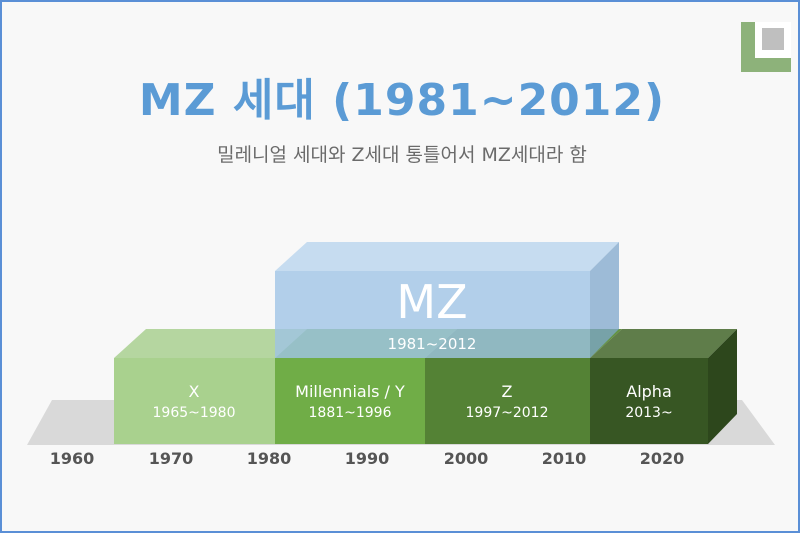 The height and width of the screenshot is (535, 800). What do you see at coordinates (507, 413) in the screenshot?
I see `gen-z-range: 1997~2012` at bounding box center [507, 413].